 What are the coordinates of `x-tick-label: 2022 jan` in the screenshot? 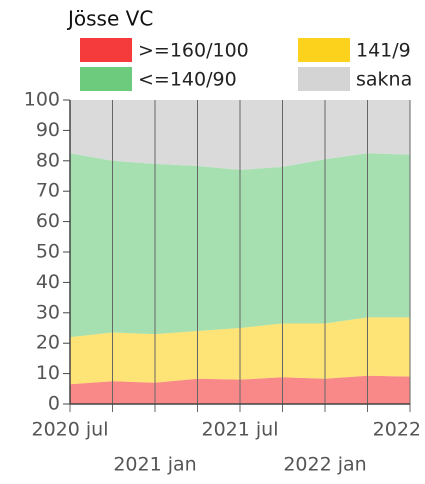 It's located at (324, 465).